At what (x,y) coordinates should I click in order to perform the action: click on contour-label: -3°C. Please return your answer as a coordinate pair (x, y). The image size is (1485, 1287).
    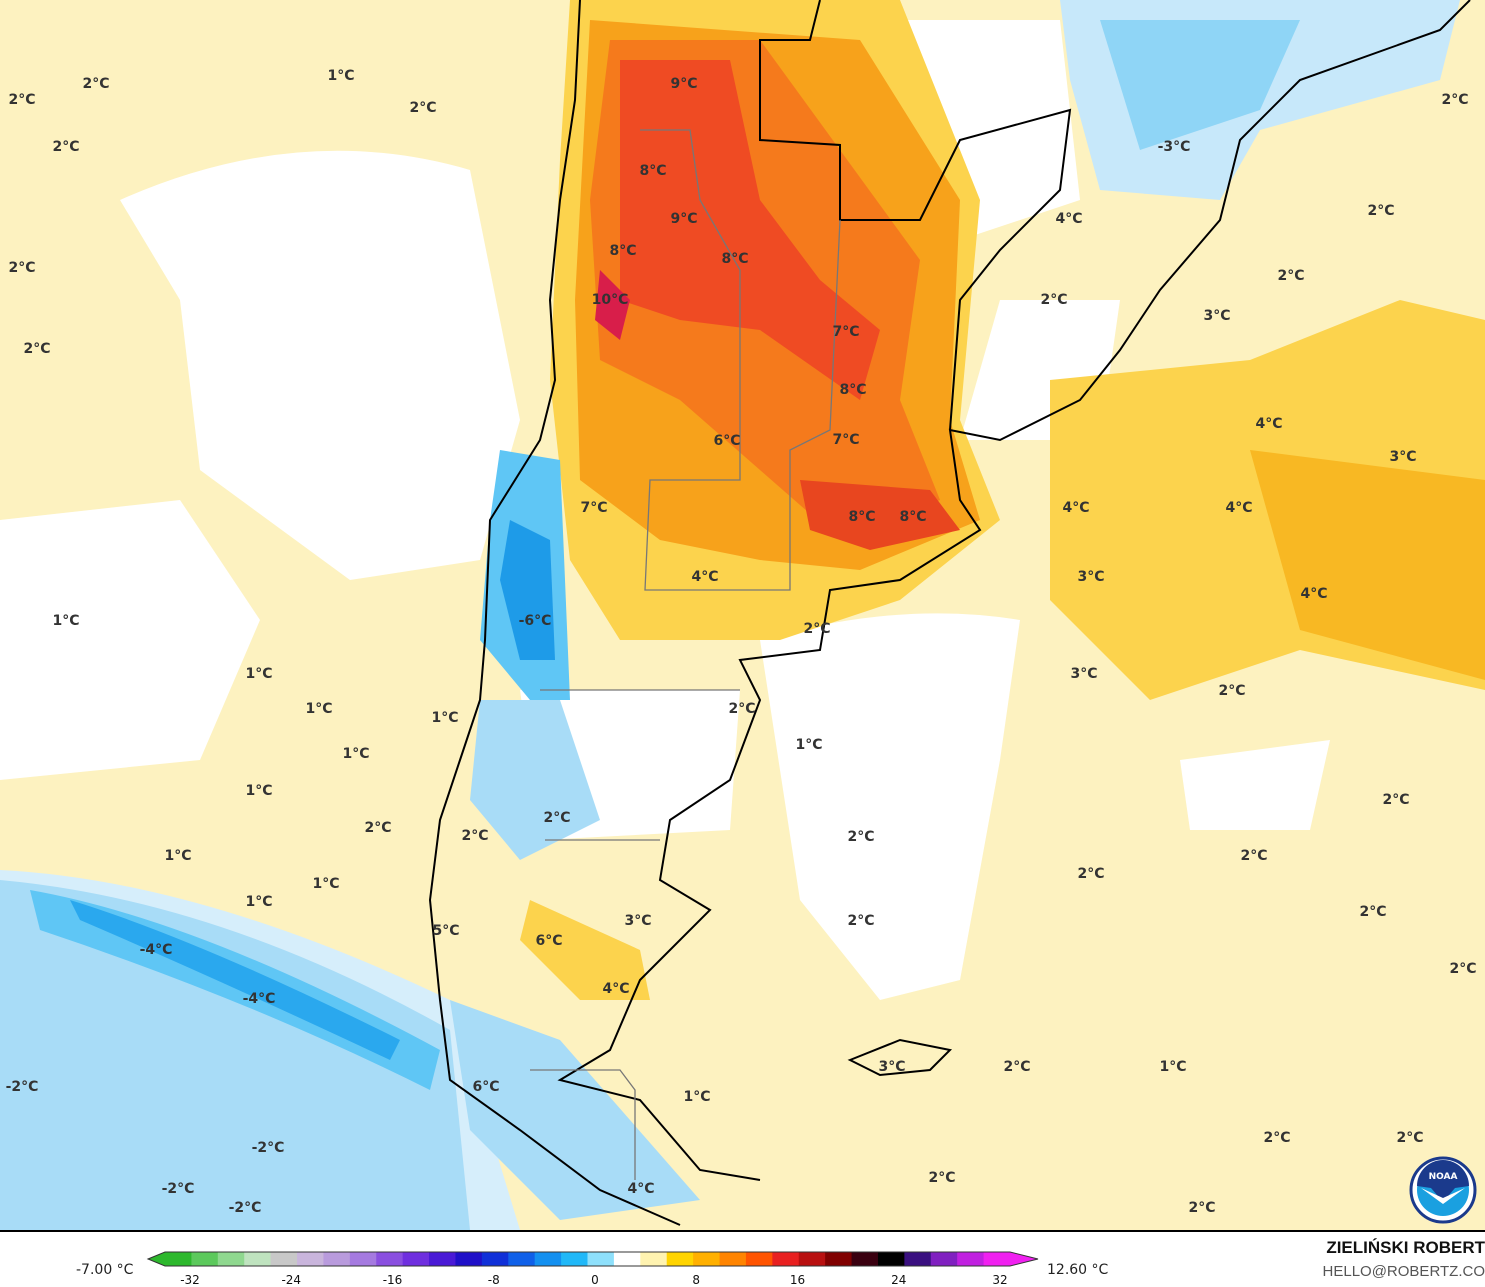
    Looking at the image, I should click on (1174, 147).